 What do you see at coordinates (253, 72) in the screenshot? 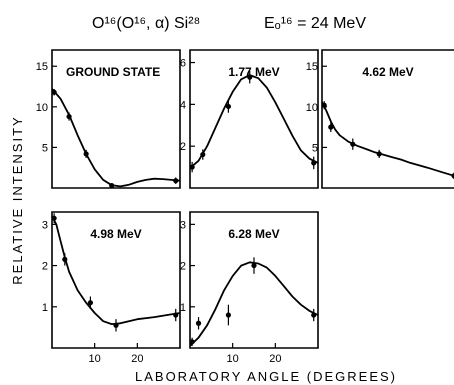
I see `panel-label: 1.77 MeV` at bounding box center [253, 72].